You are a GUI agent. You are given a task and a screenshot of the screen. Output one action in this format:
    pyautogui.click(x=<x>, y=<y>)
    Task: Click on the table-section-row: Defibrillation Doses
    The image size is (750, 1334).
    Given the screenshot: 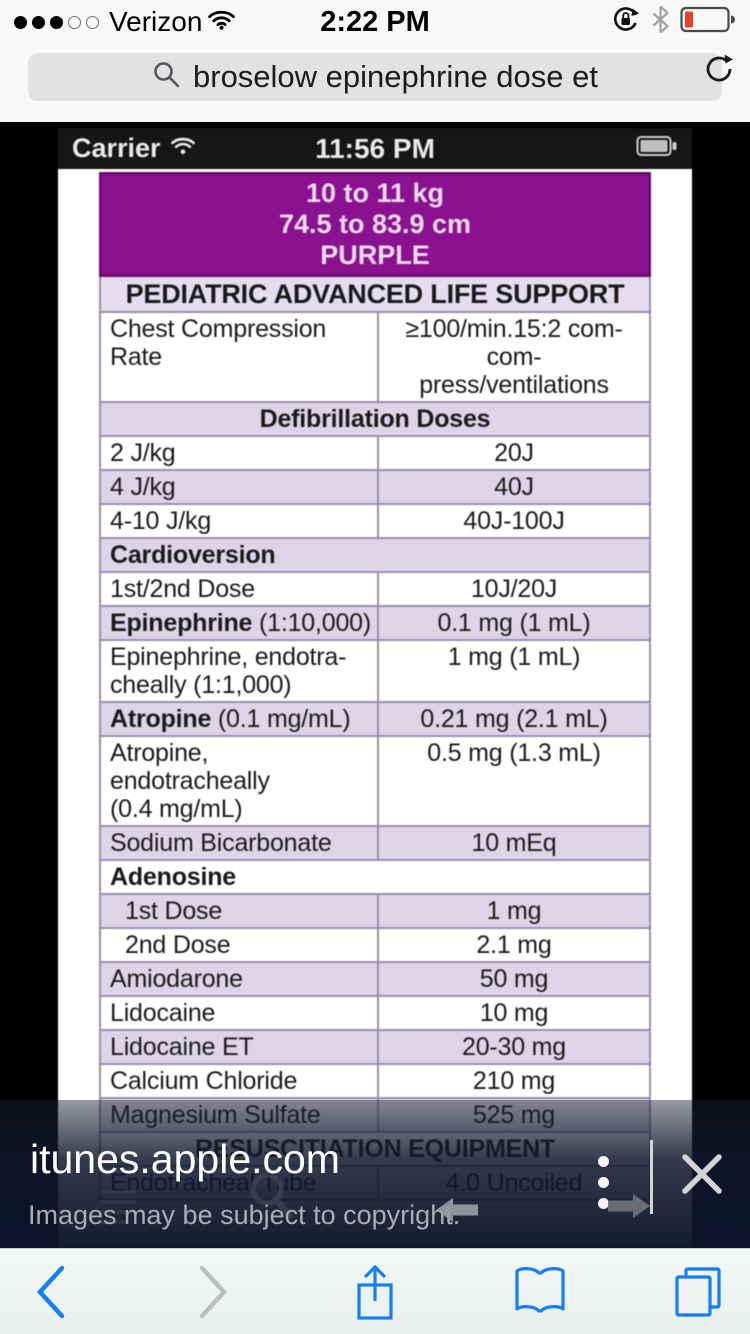 What is the action you would take?
    pyautogui.click(x=375, y=420)
    